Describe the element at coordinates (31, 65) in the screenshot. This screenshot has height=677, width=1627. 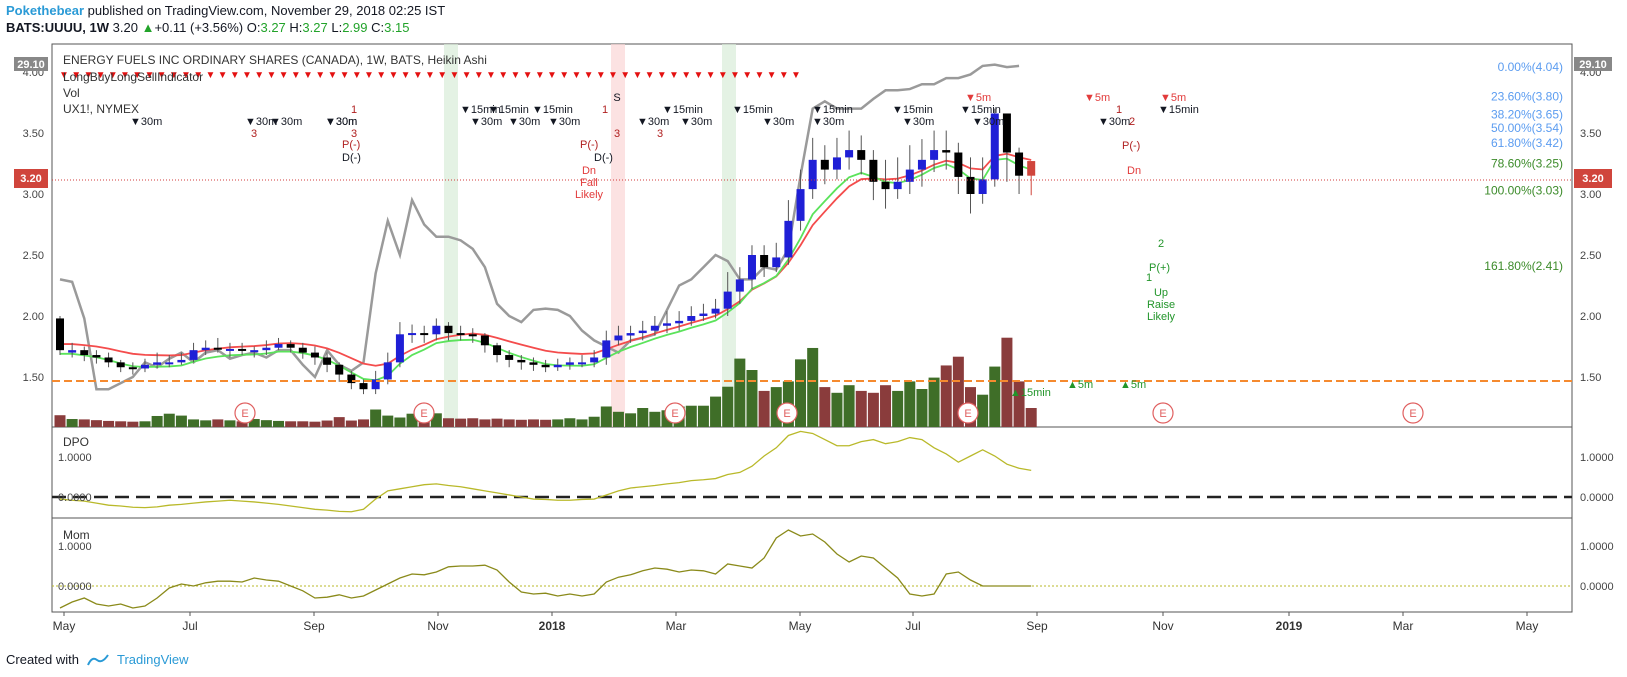
I see `ux-price-badge-text: 29.10` at that location.